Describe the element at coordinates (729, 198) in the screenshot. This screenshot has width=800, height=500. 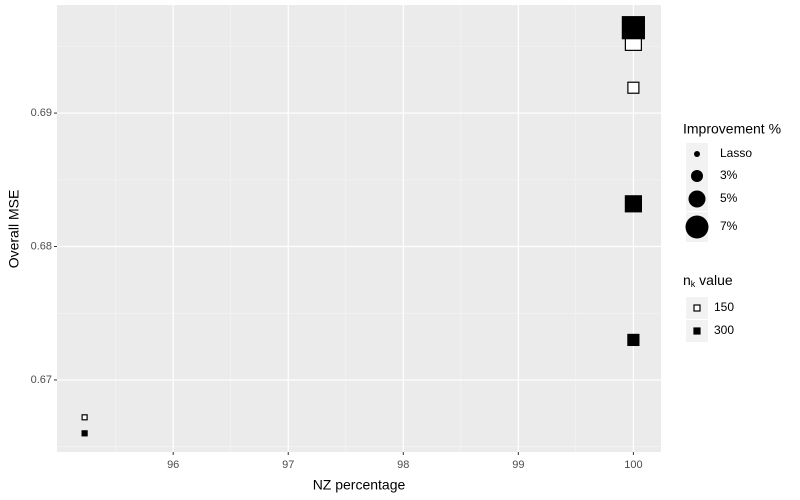
I see `legend-label: 5%` at that location.